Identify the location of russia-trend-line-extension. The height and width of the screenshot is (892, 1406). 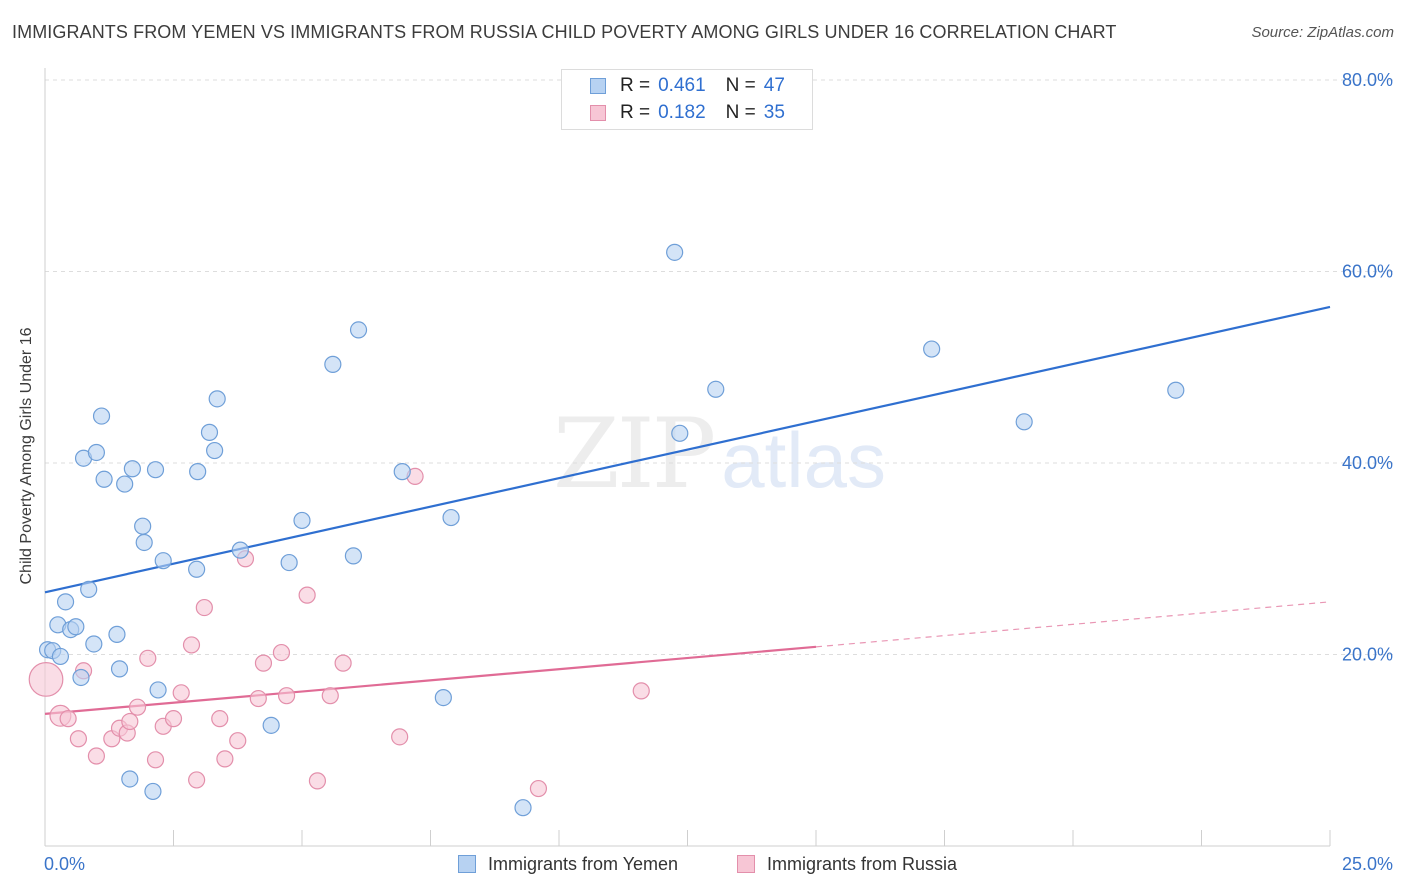
(1073, 624).